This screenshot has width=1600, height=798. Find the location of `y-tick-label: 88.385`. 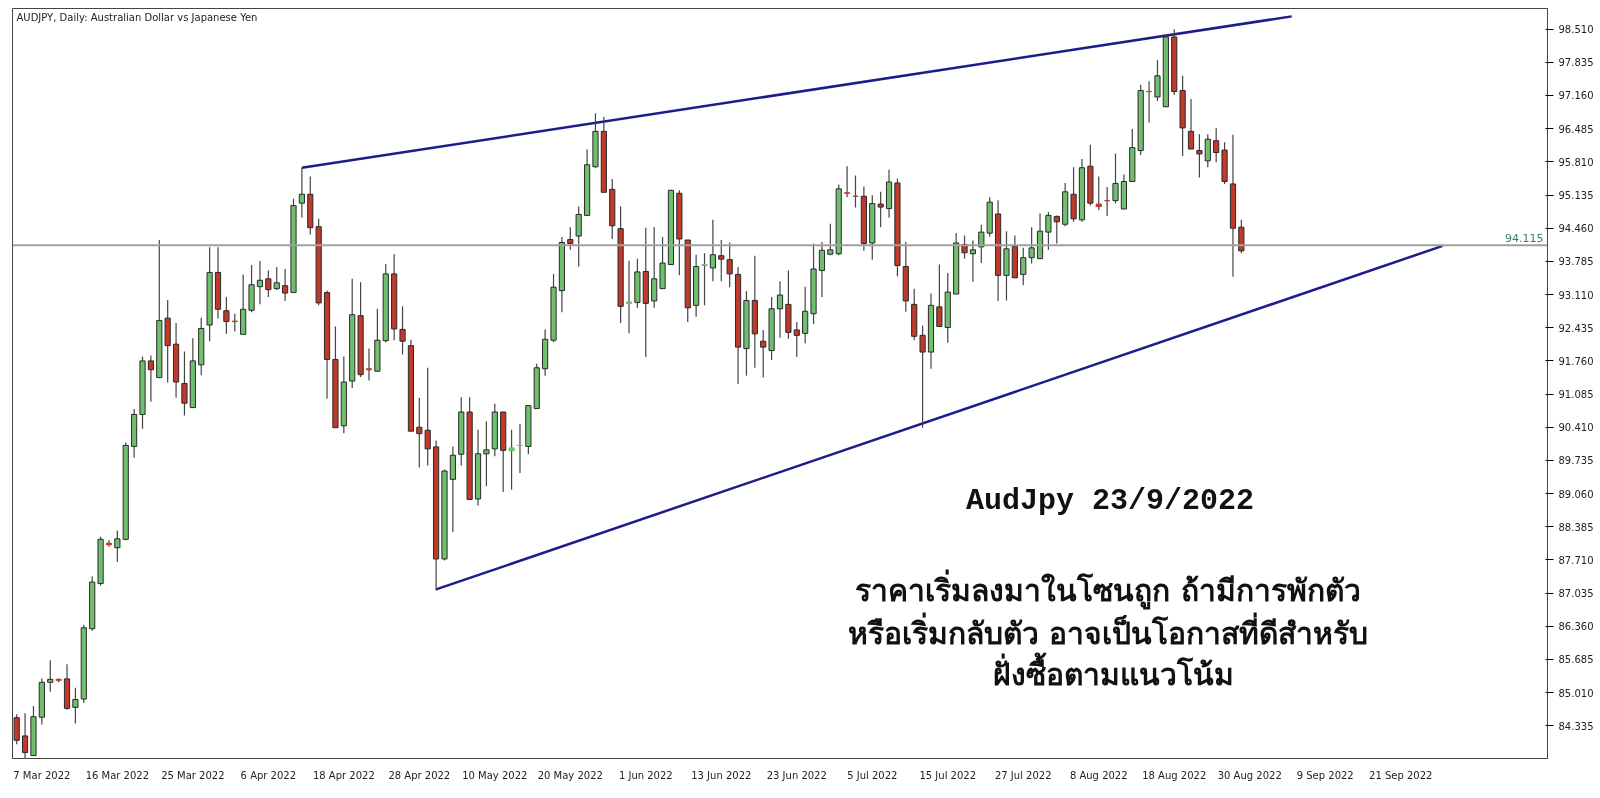

y-tick-label: 88.385 is located at coordinates (1576, 527).